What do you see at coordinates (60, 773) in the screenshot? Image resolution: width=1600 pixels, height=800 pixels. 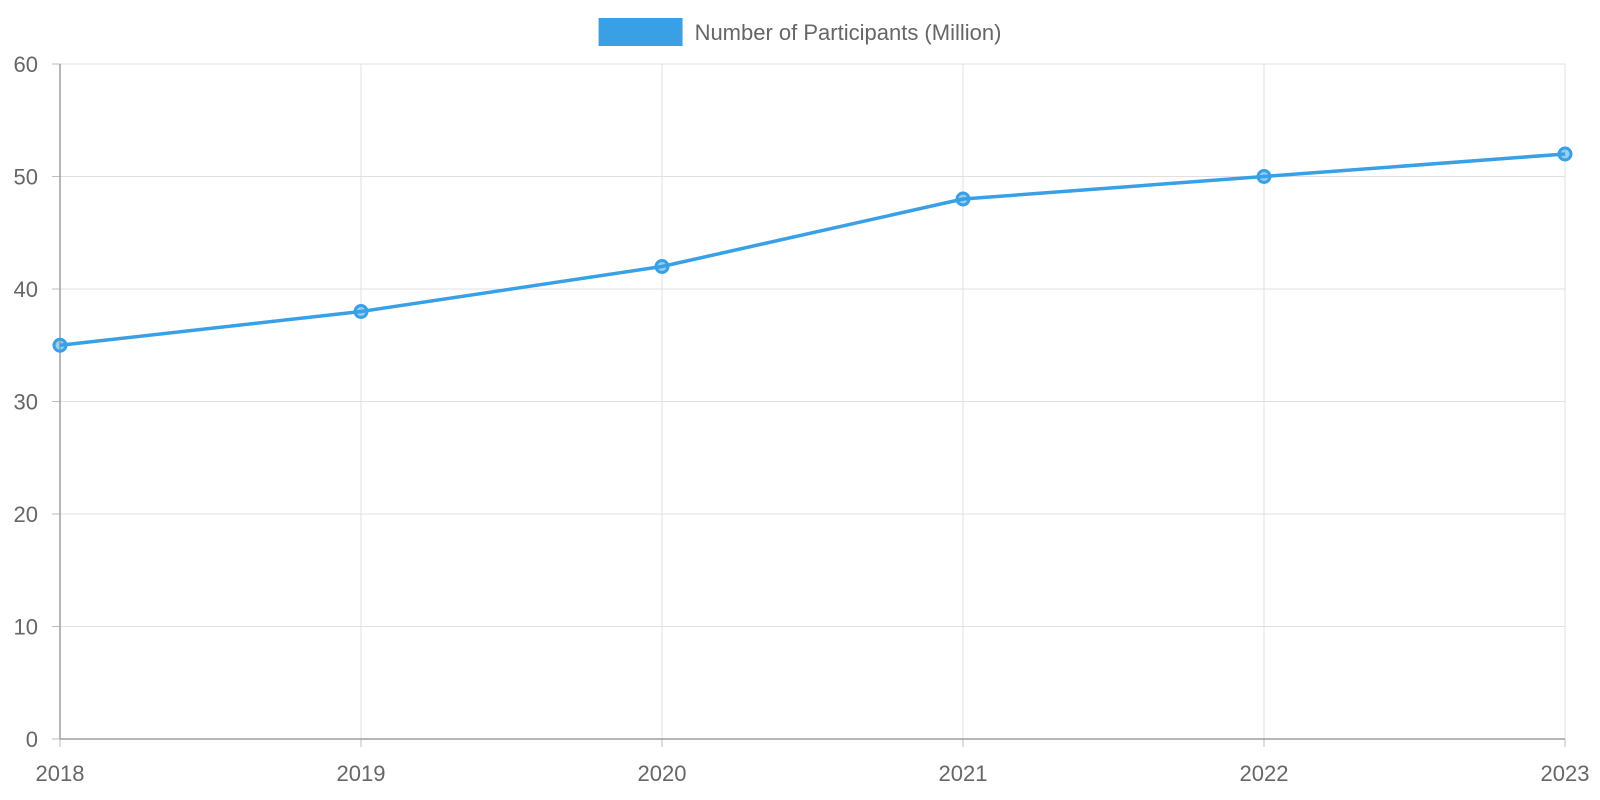 I see `x-tick-label: 2018` at bounding box center [60, 773].